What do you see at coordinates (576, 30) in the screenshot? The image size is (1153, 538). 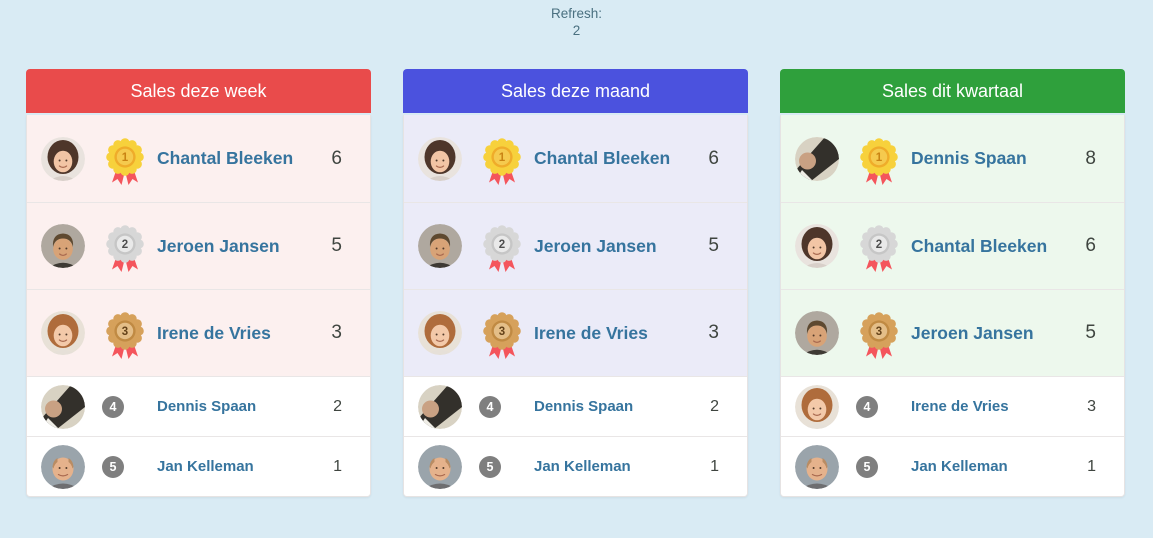 I see `refresh-value: 2` at bounding box center [576, 30].